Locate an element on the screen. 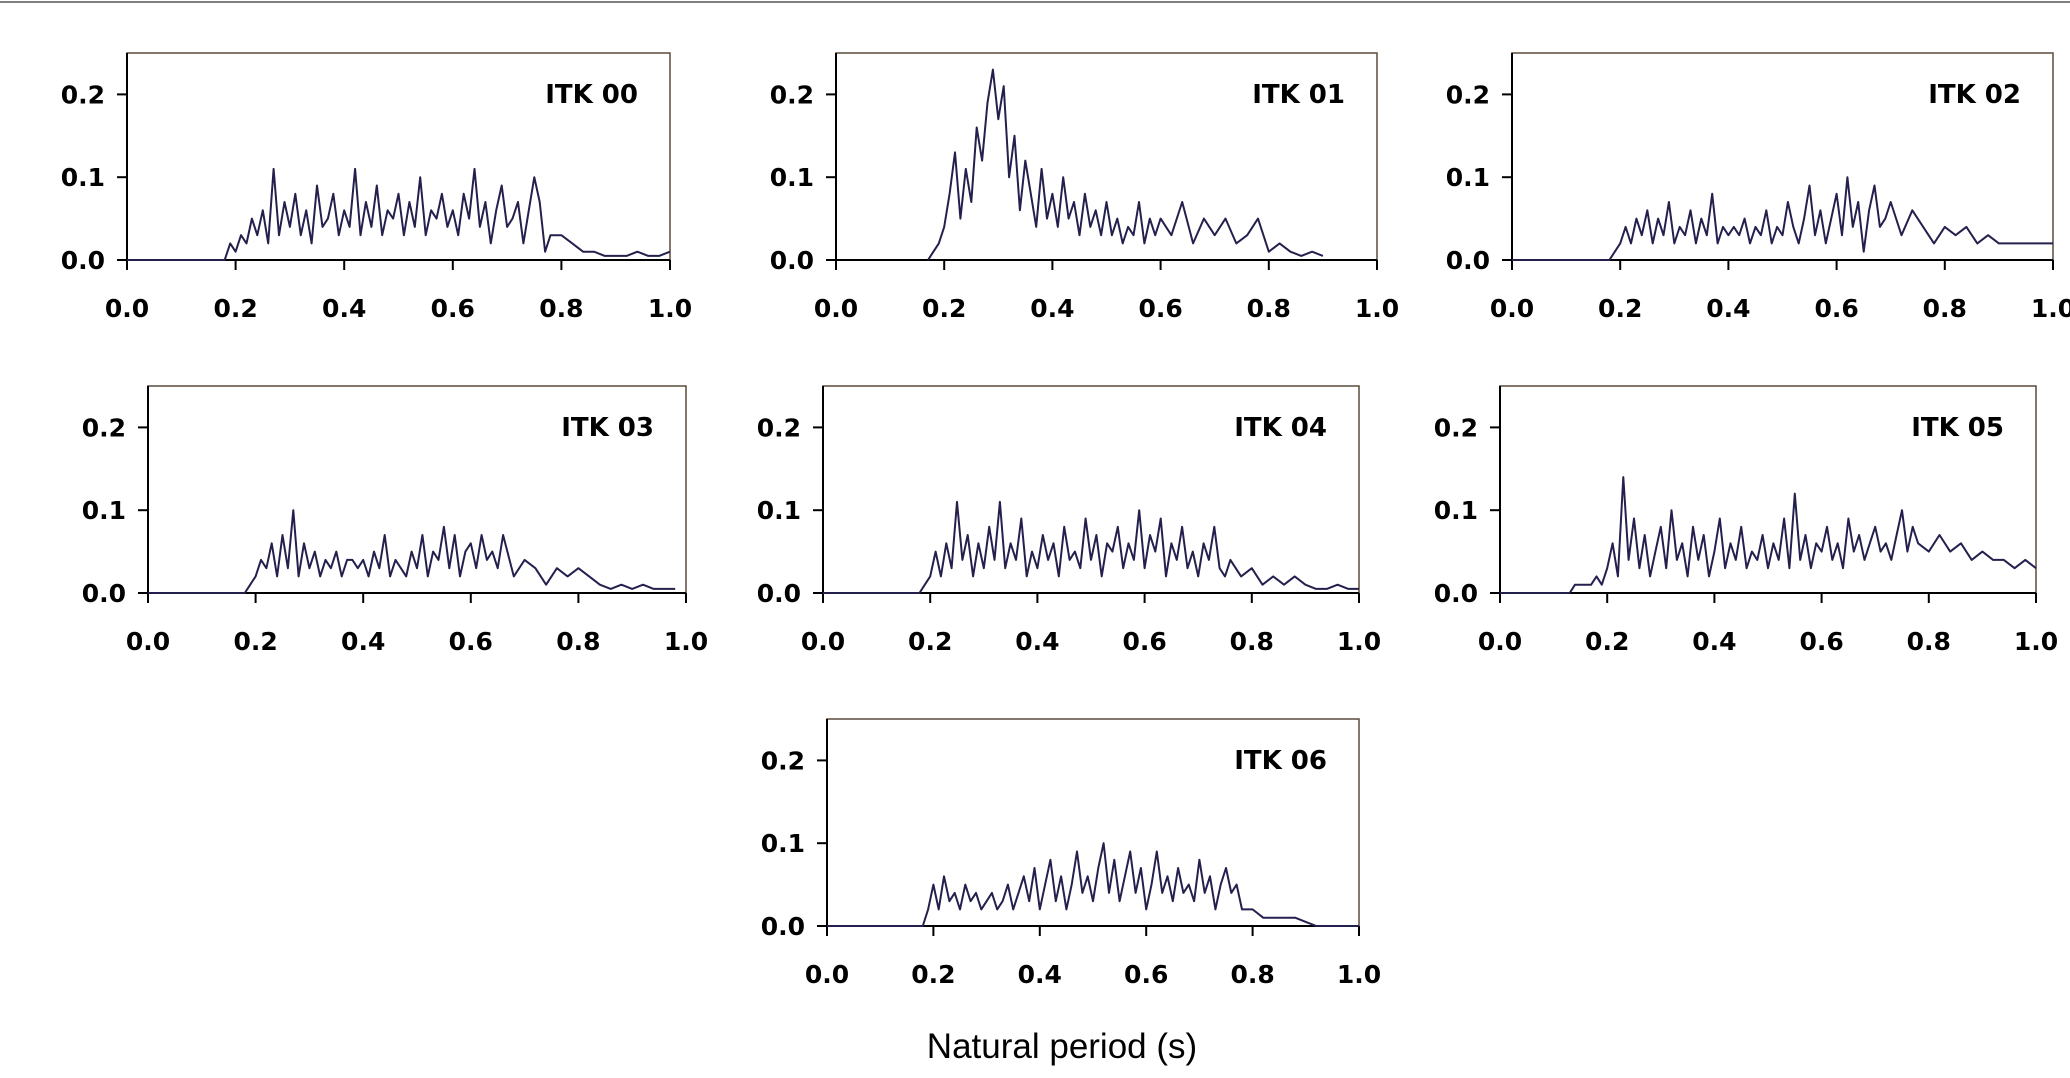 The image size is (2070, 1078). panel-title: ITK 02 is located at coordinates (1974, 95).